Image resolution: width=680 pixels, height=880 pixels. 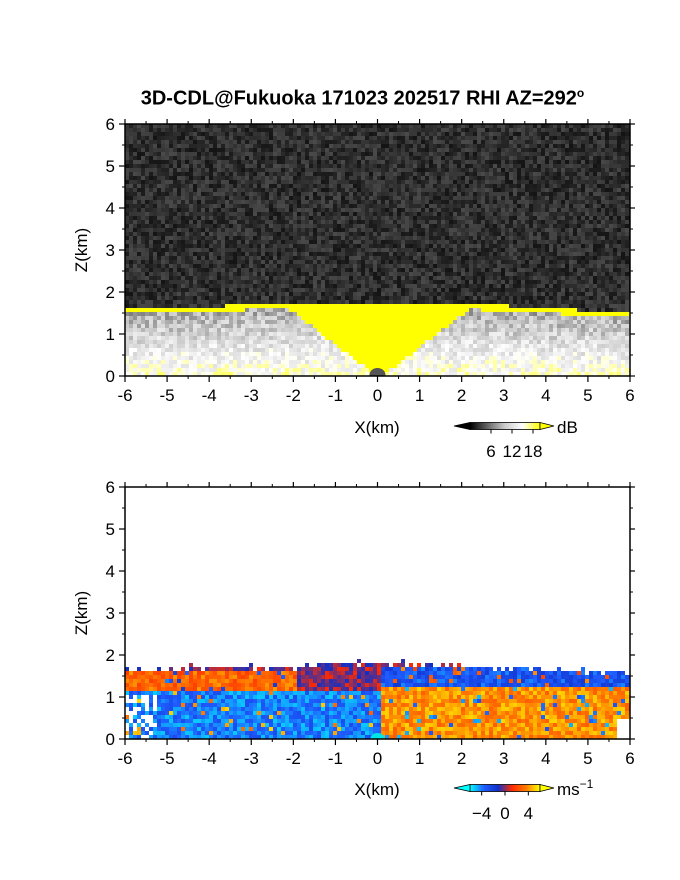 What do you see at coordinates (377, 699) in the screenshot?
I see `velocity-field` at bounding box center [377, 699].